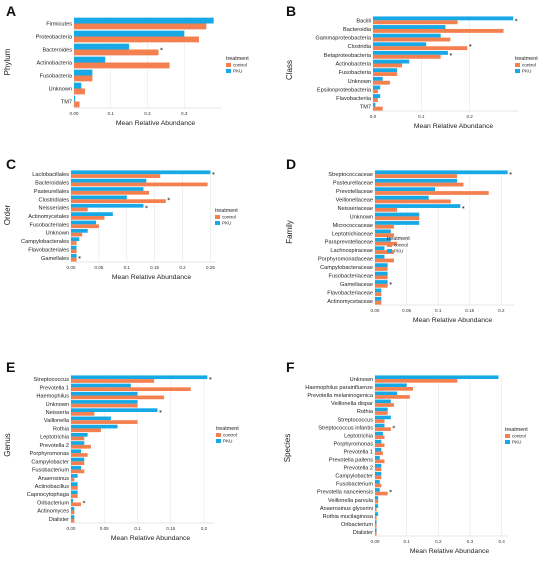 This screenshot has height=561, width=550. Describe the element at coordinates (348, 517) in the screenshot. I see `category-label: Rothia mucilaginosa` at that location.